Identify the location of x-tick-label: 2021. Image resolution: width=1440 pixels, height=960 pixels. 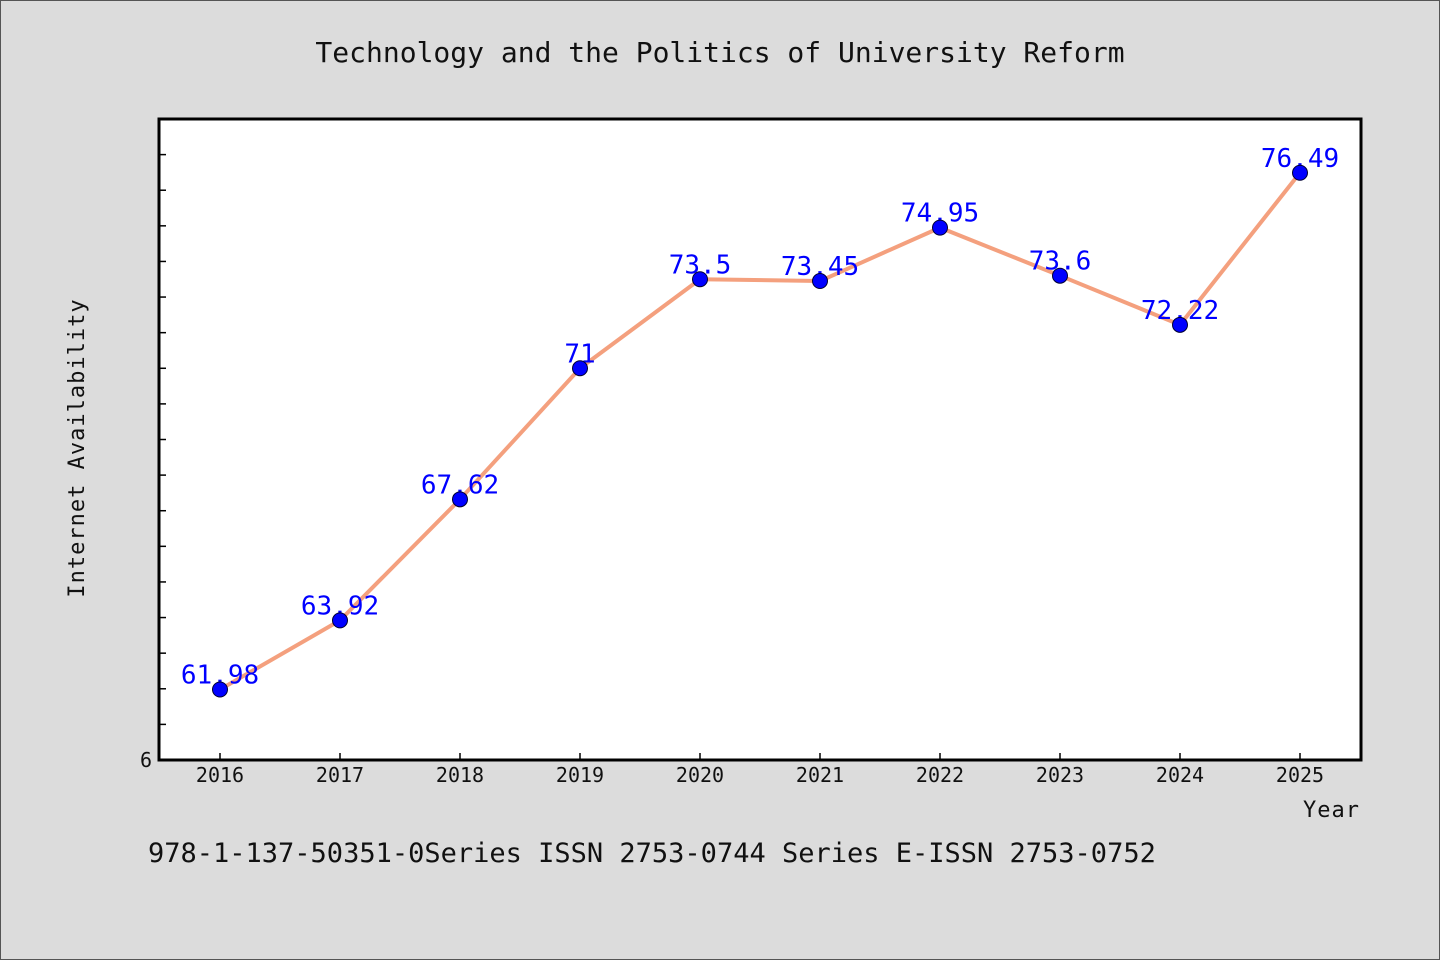
(820, 775).